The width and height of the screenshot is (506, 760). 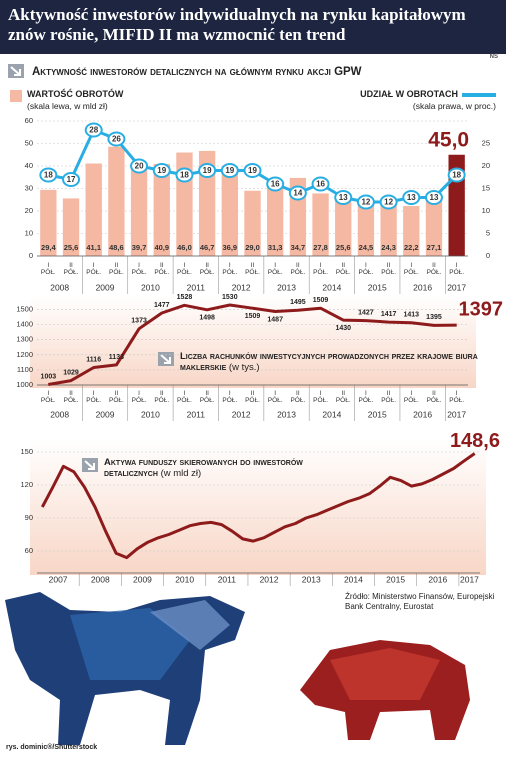 What do you see at coordinates (241, 287) in the screenshot?
I see `x-group-label: 2012` at bounding box center [241, 287].